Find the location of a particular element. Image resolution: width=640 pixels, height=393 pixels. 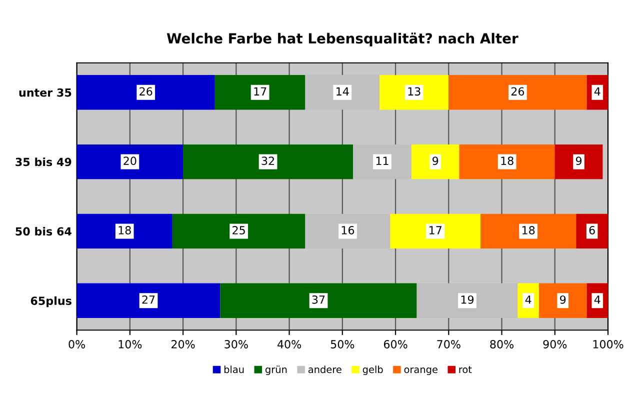

legend-label: blau is located at coordinates (234, 370).